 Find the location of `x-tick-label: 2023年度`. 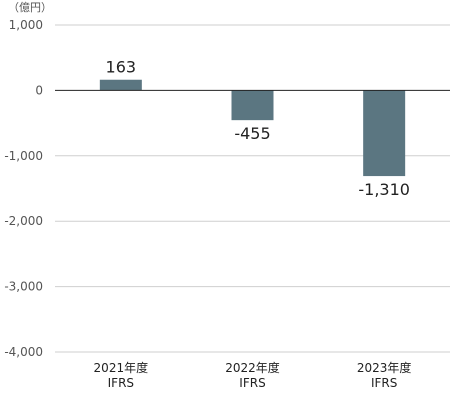

x-tick-label: 2023年度 is located at coordinates (384, 367).